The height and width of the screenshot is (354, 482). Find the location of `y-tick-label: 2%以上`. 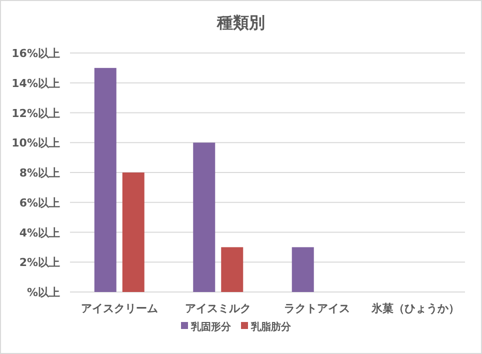

y-tick-label: 2%以上 is located at coordinates (39, 263).